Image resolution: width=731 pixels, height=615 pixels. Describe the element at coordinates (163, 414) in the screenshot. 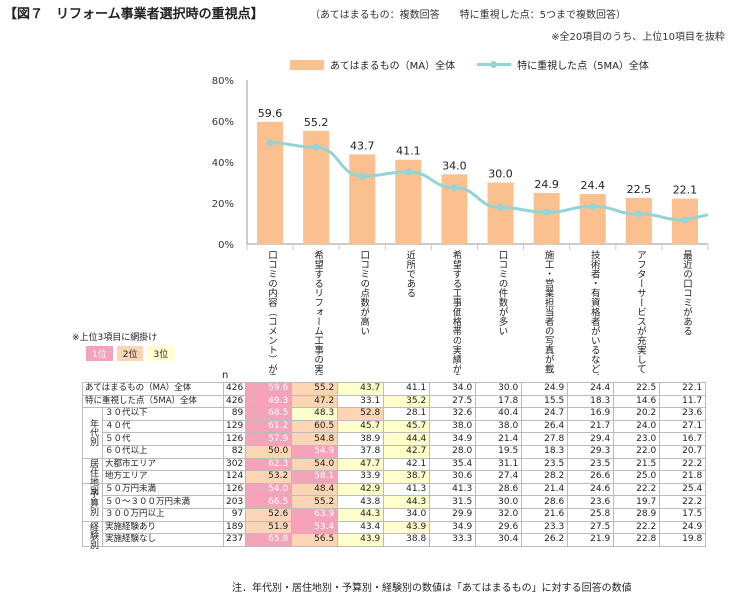

I see `row-label: ３０代以下` at that location.